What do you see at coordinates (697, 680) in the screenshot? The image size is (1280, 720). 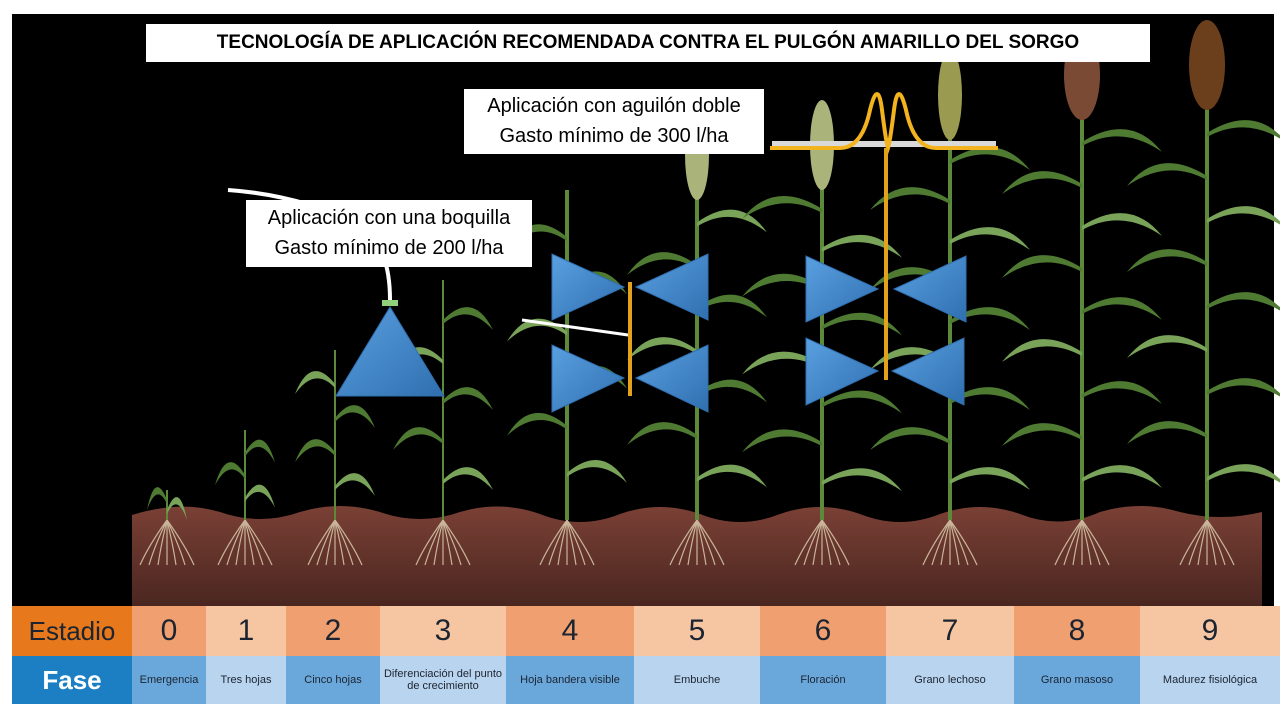 I see `phase-label-5: Embuche` at bounding box center [697, 680].